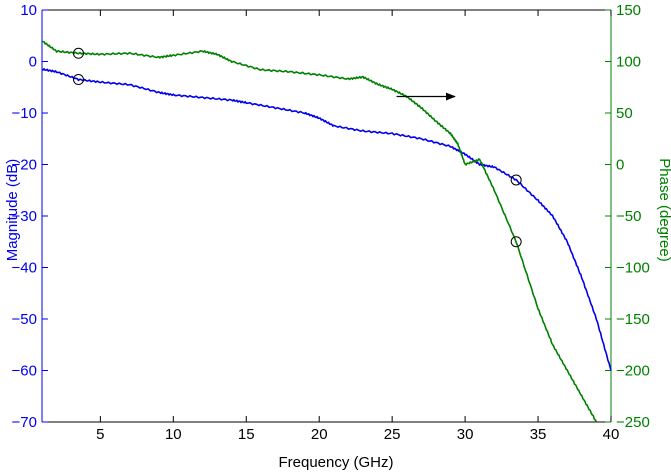  Describe the element at coordinates (319, 434) in the screenshot. I see `x-tick-label: 20` at that location.